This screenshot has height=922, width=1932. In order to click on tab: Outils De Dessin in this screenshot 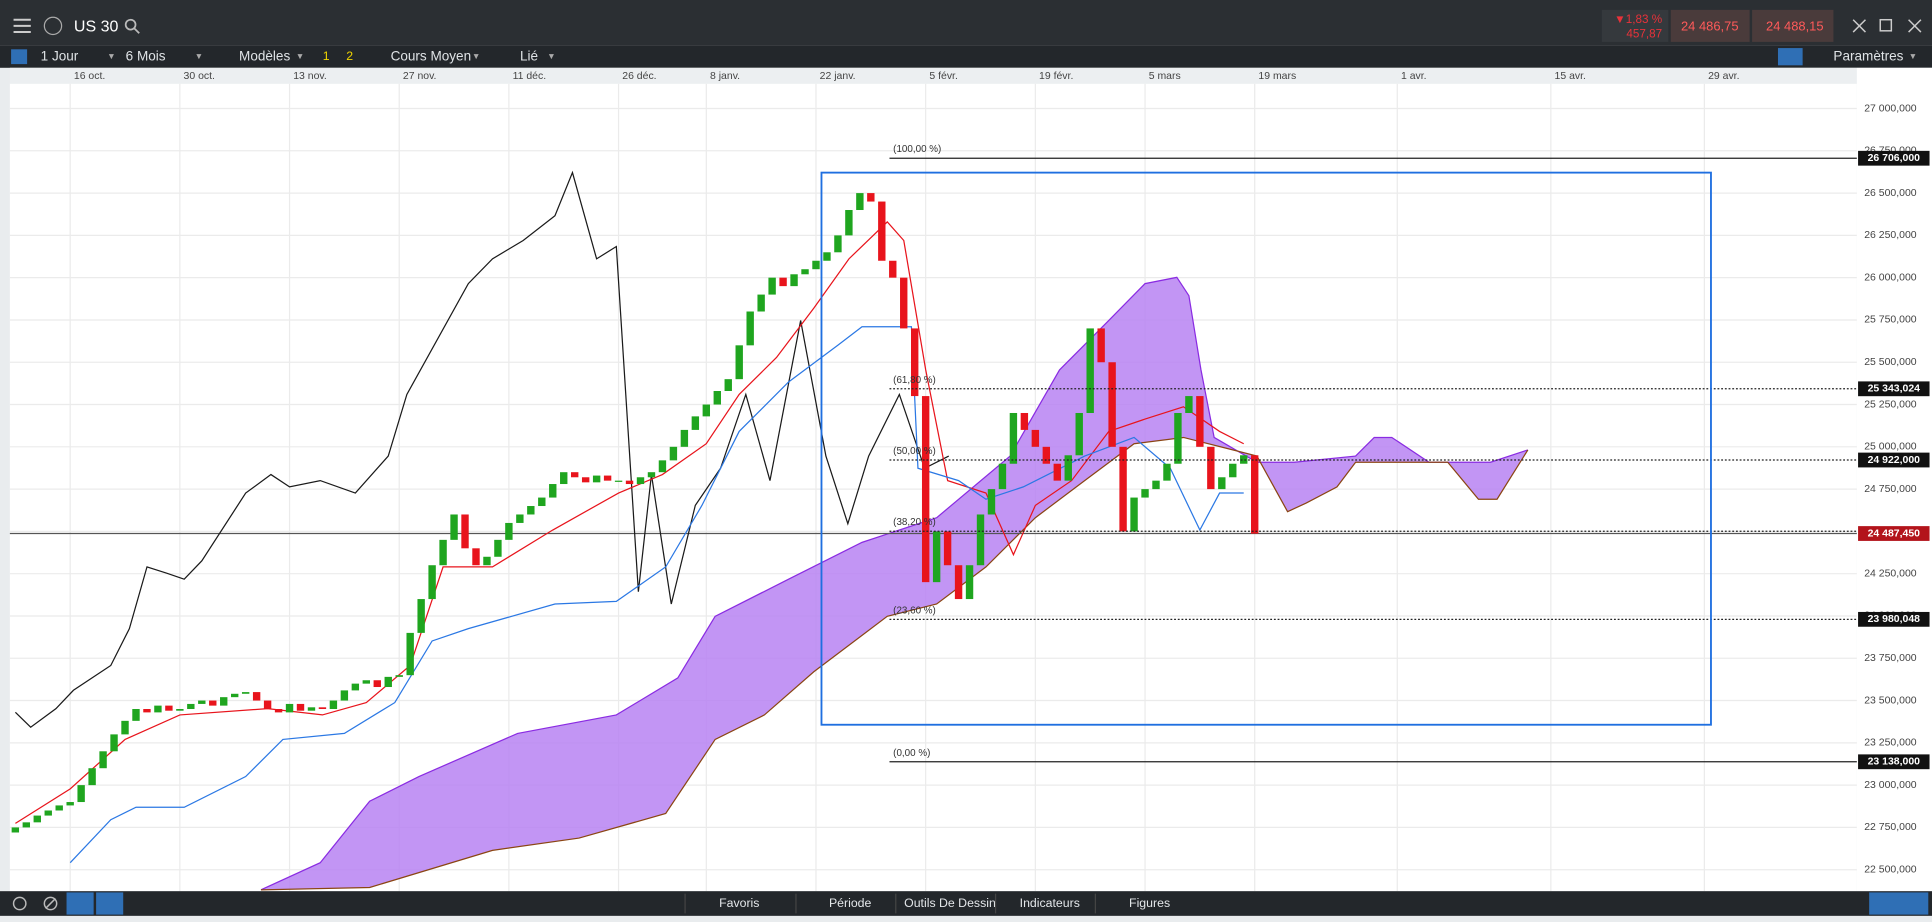, I will do `click(950, 903)`.